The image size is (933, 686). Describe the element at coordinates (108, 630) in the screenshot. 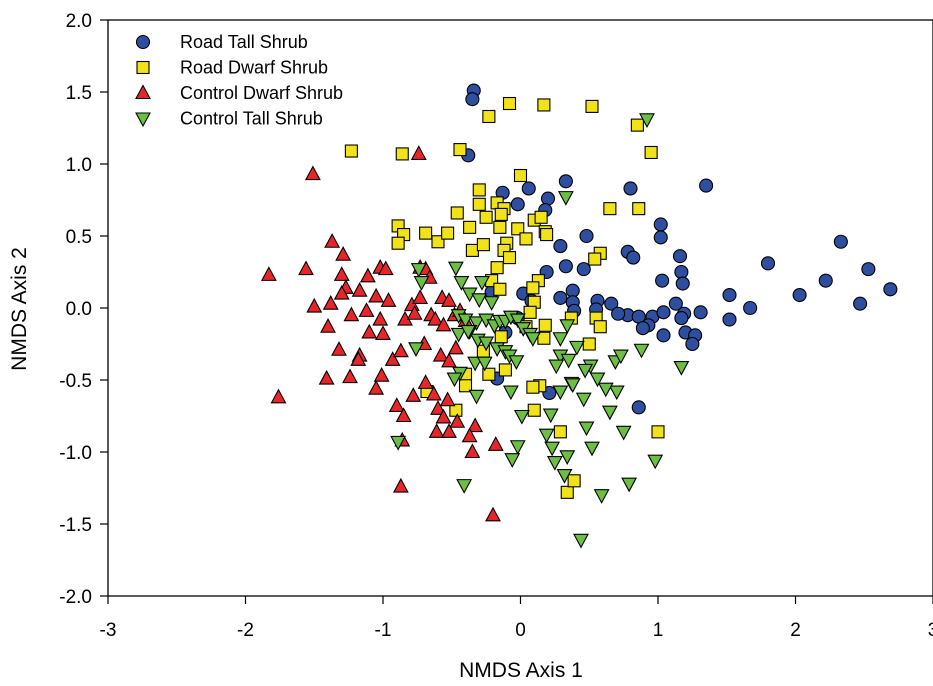

I see `x-tick-label: -3` at that location.